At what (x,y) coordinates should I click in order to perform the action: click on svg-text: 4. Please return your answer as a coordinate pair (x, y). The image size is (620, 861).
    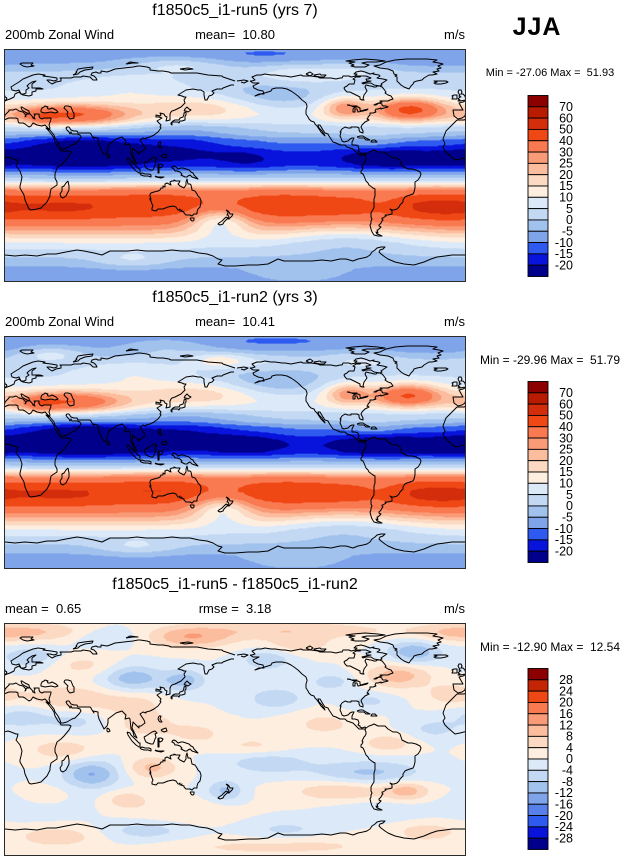
    Looking at the image, I should click on (569, 748).